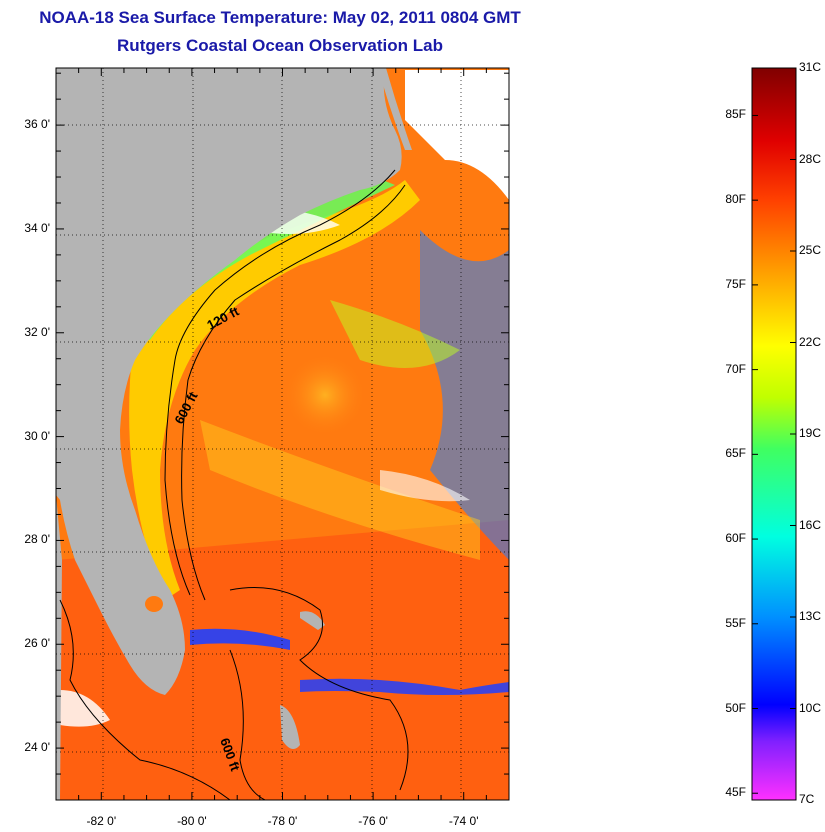 The width and height of the screenshot is (825, 832). What do you see at coordinates (735, 368) in the screenshot?
I see `colorbar-label-f: 70F` at bounding box center [735, 368].